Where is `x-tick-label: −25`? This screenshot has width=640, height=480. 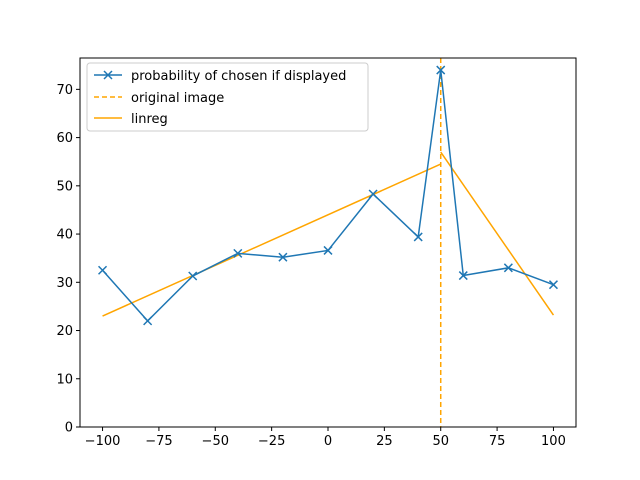 x-tick-label: −25 is located at coordinates (271, 441).